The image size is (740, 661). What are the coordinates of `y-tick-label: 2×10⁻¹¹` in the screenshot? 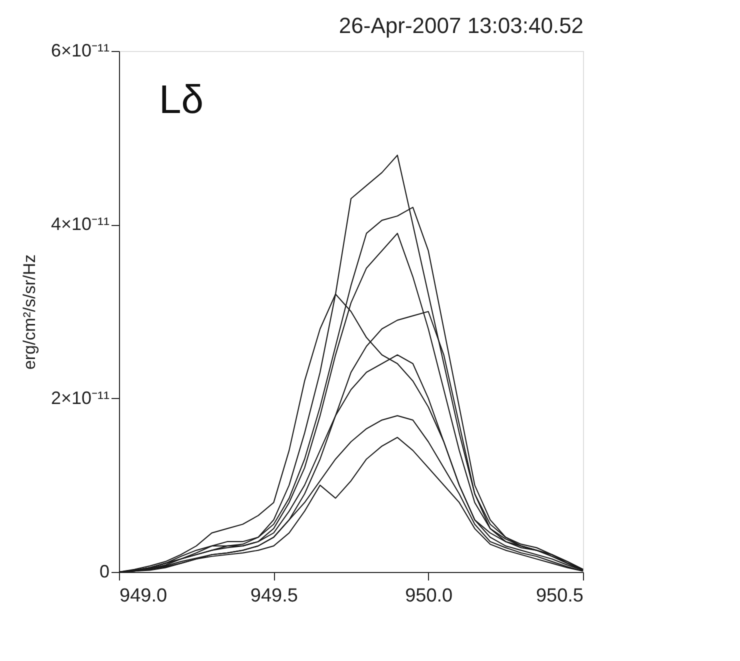 It's located at (80, 398).